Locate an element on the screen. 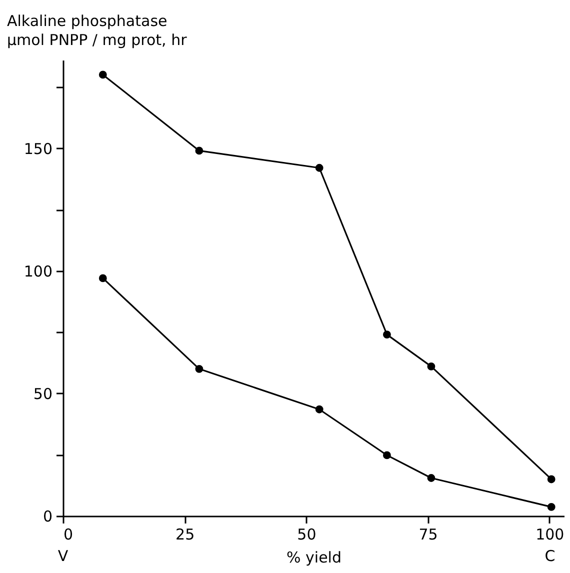 This screenshot has height=573, width=570. y-tick-label: 150 is located at coordinates (38, 149).